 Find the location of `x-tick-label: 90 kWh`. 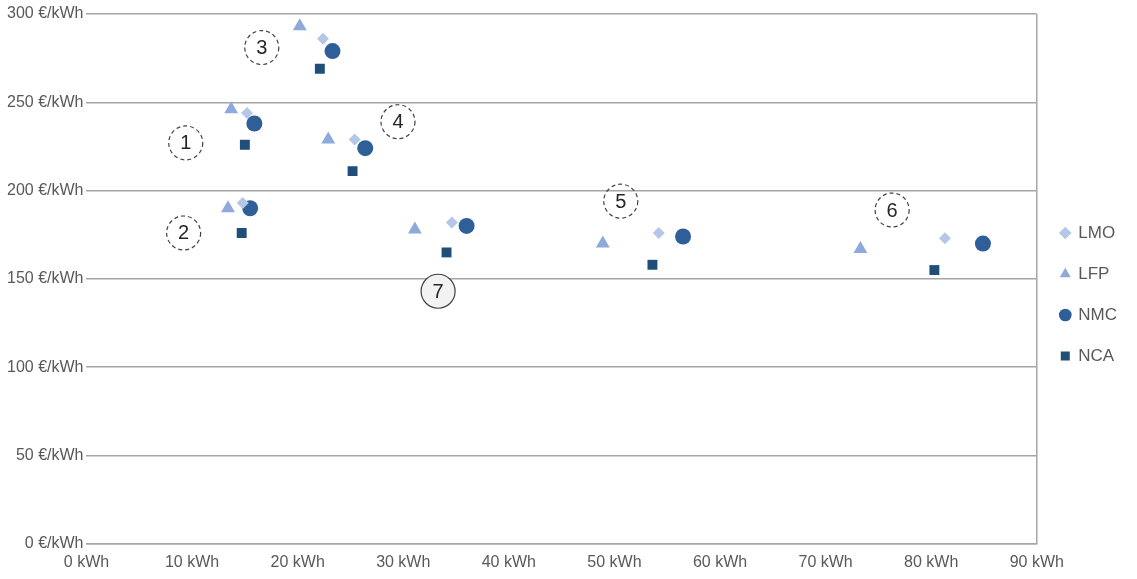

x-tick-label: 90 kWh is located at coordinates (1036, 561).